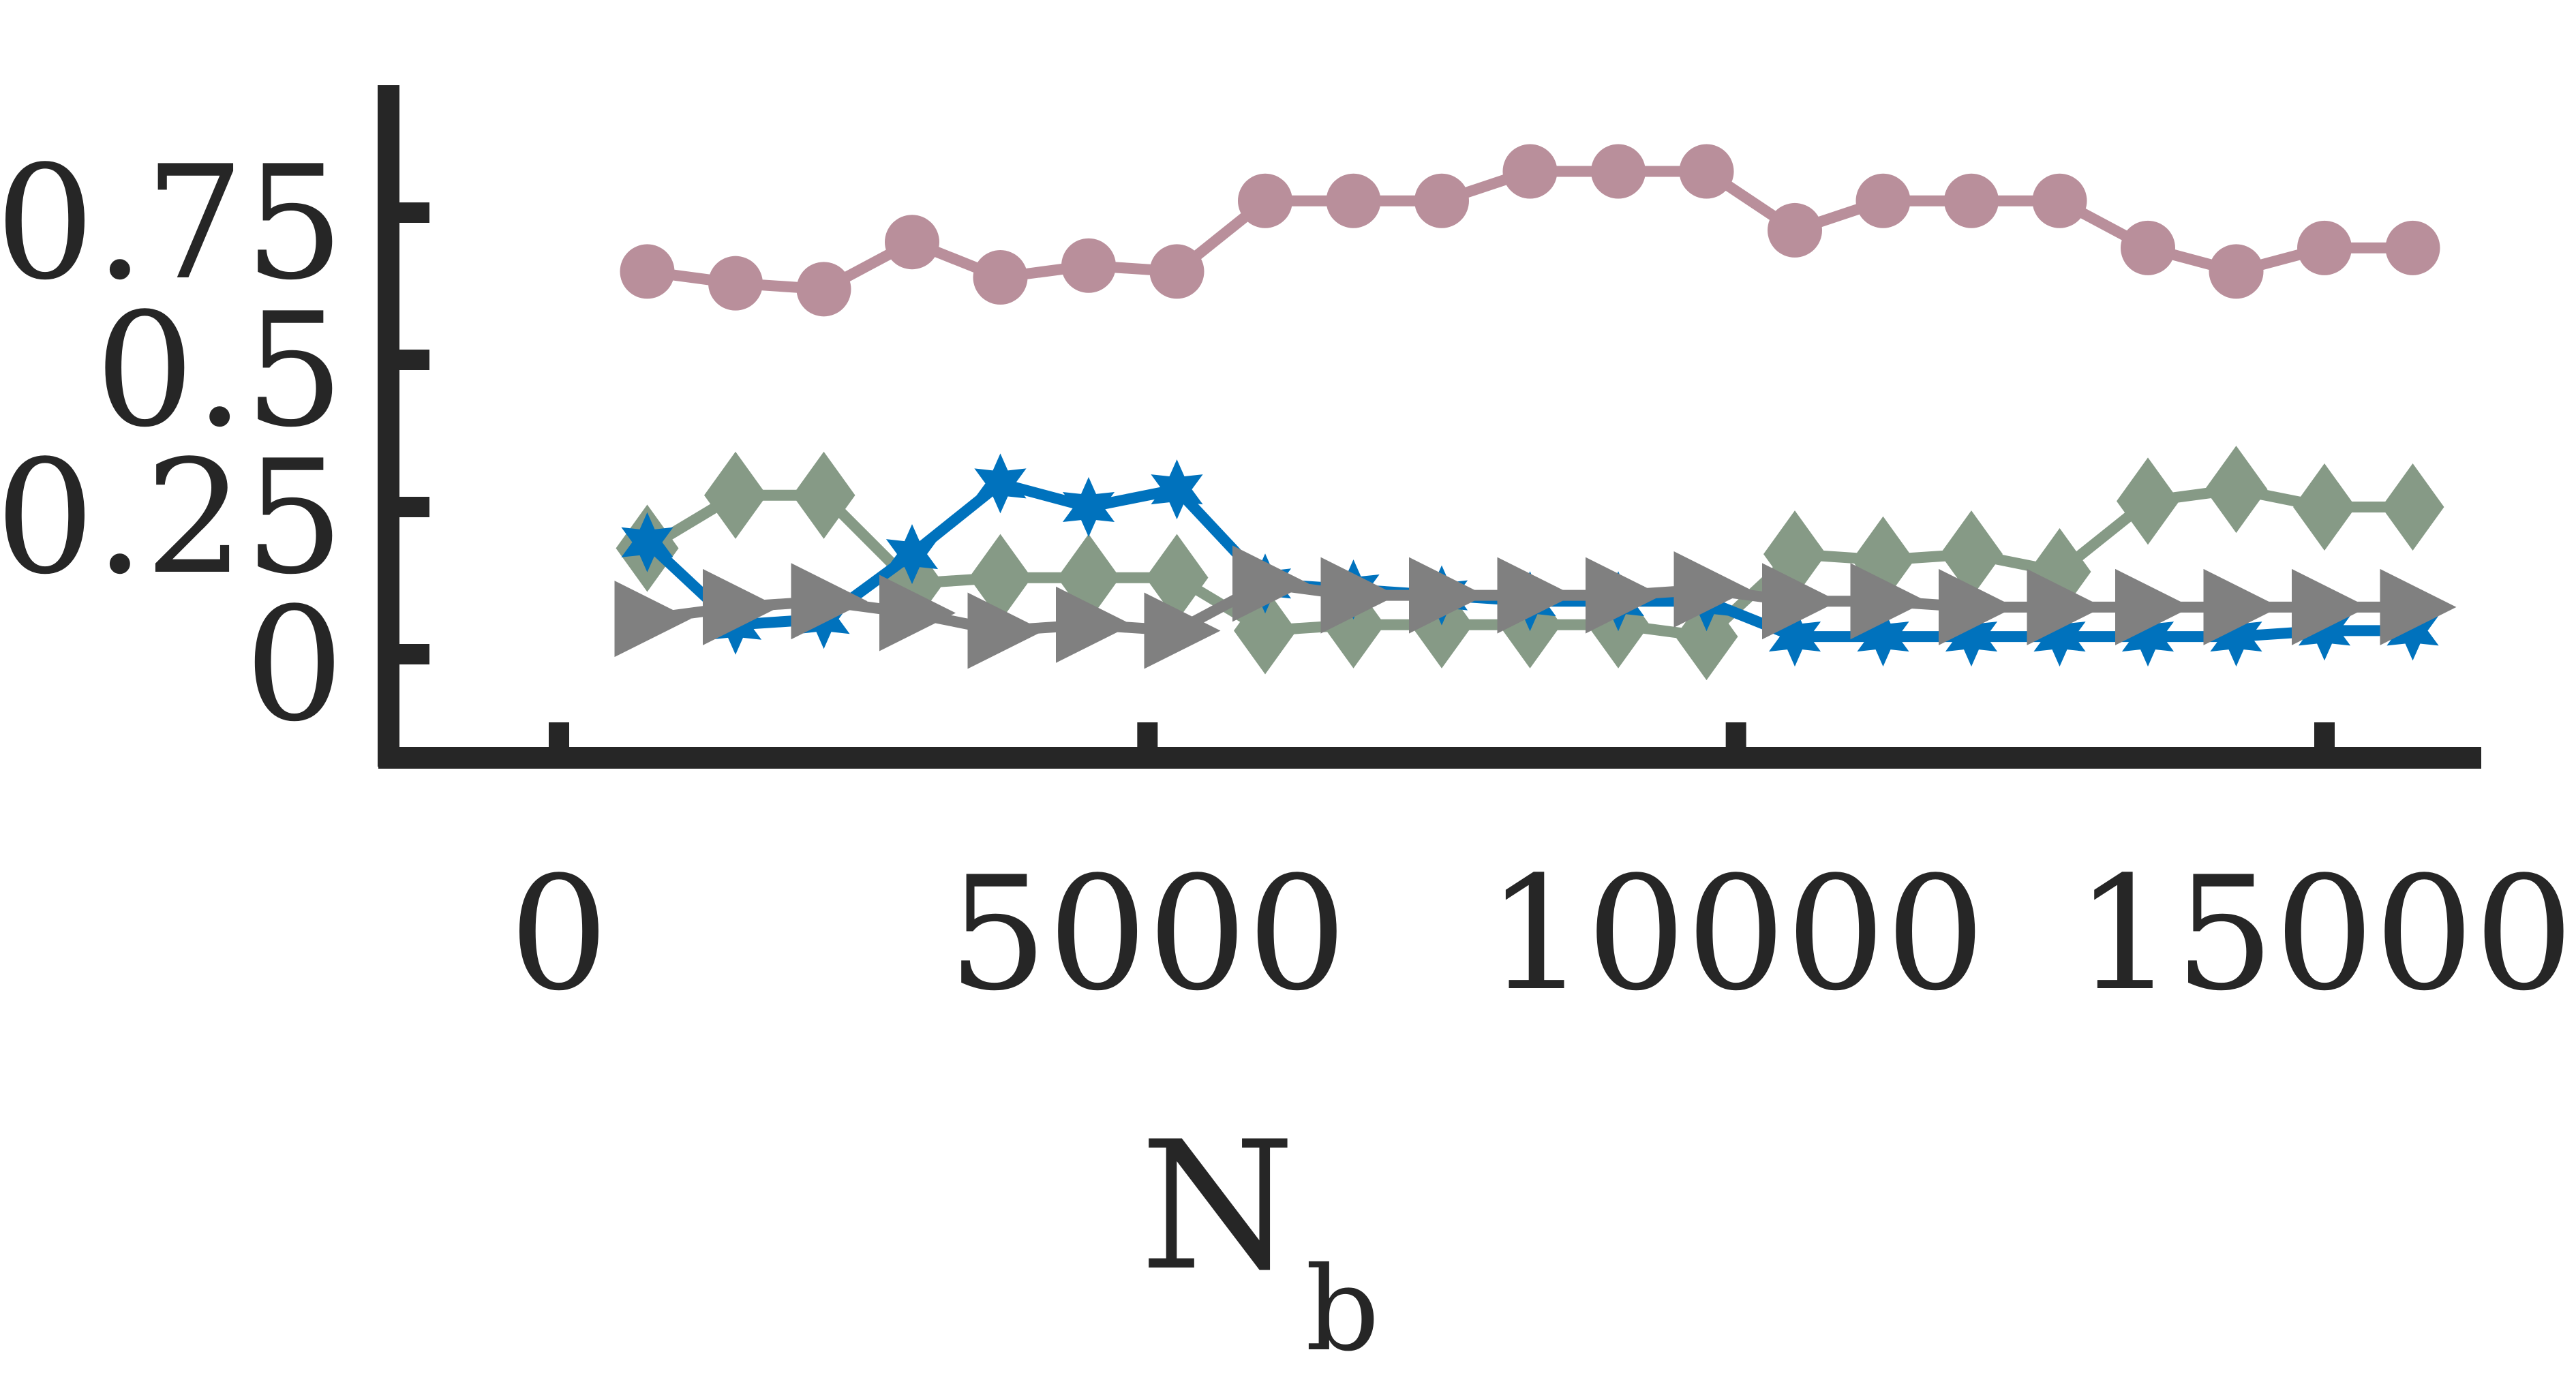 The width and height of the screenshot is (2576, 1397). I want to click on x-tick-label: 0, so click(559, 935).